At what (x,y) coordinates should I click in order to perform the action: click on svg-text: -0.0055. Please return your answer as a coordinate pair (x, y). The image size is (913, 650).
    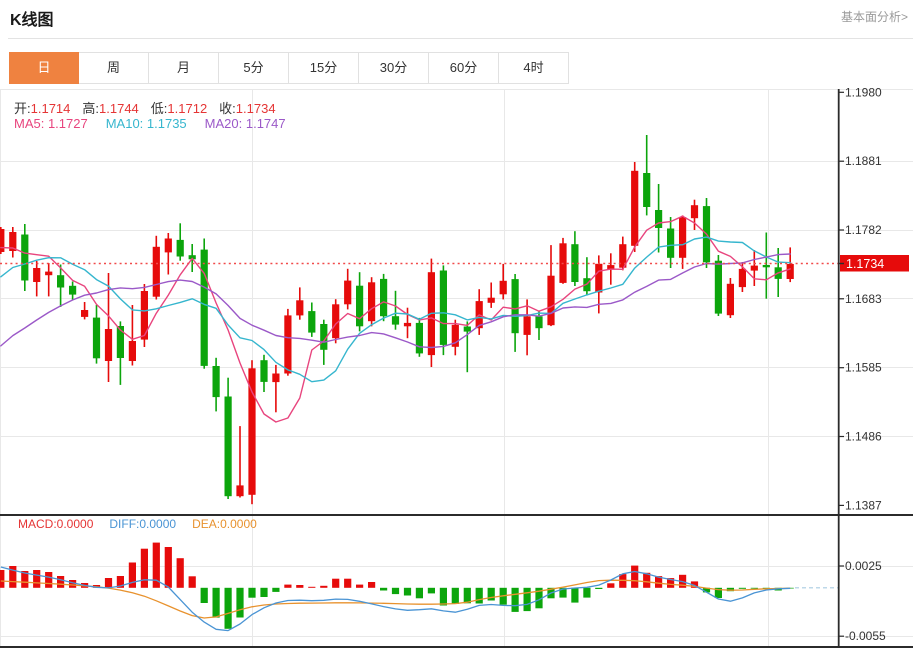
    Looking at the image, I should click on (865, 636).